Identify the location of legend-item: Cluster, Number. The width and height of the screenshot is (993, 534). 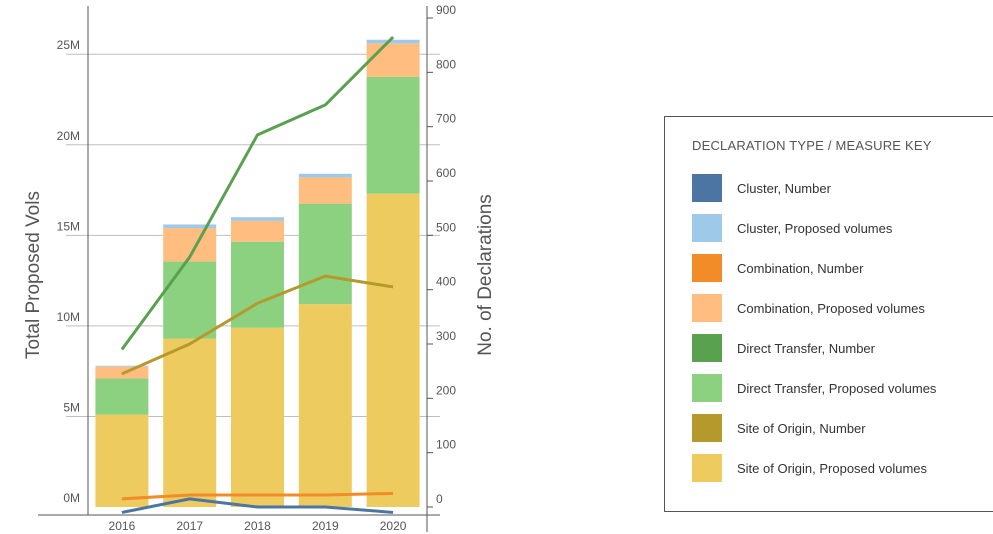
(761, 188).